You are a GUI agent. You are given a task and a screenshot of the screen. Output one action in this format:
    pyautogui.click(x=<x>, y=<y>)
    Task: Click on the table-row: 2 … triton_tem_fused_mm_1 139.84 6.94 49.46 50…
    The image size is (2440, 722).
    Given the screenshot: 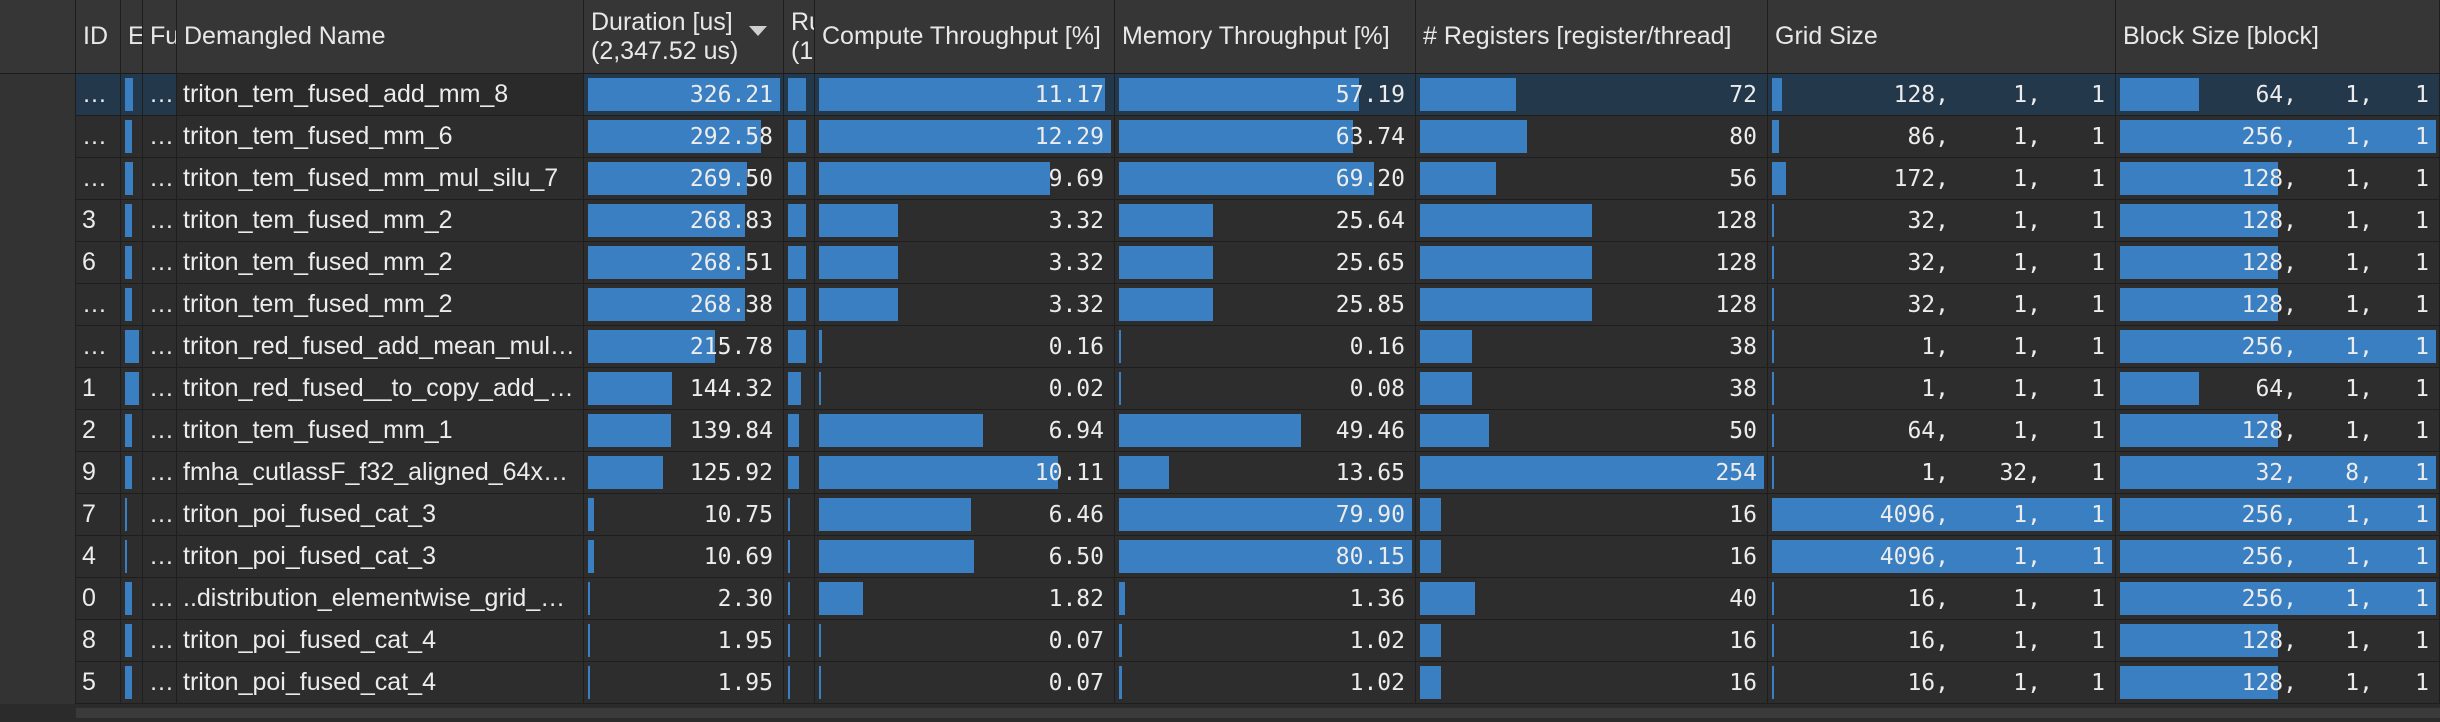 What is the action you would take?
    pyautogui.click(x=1220, y=431)
    